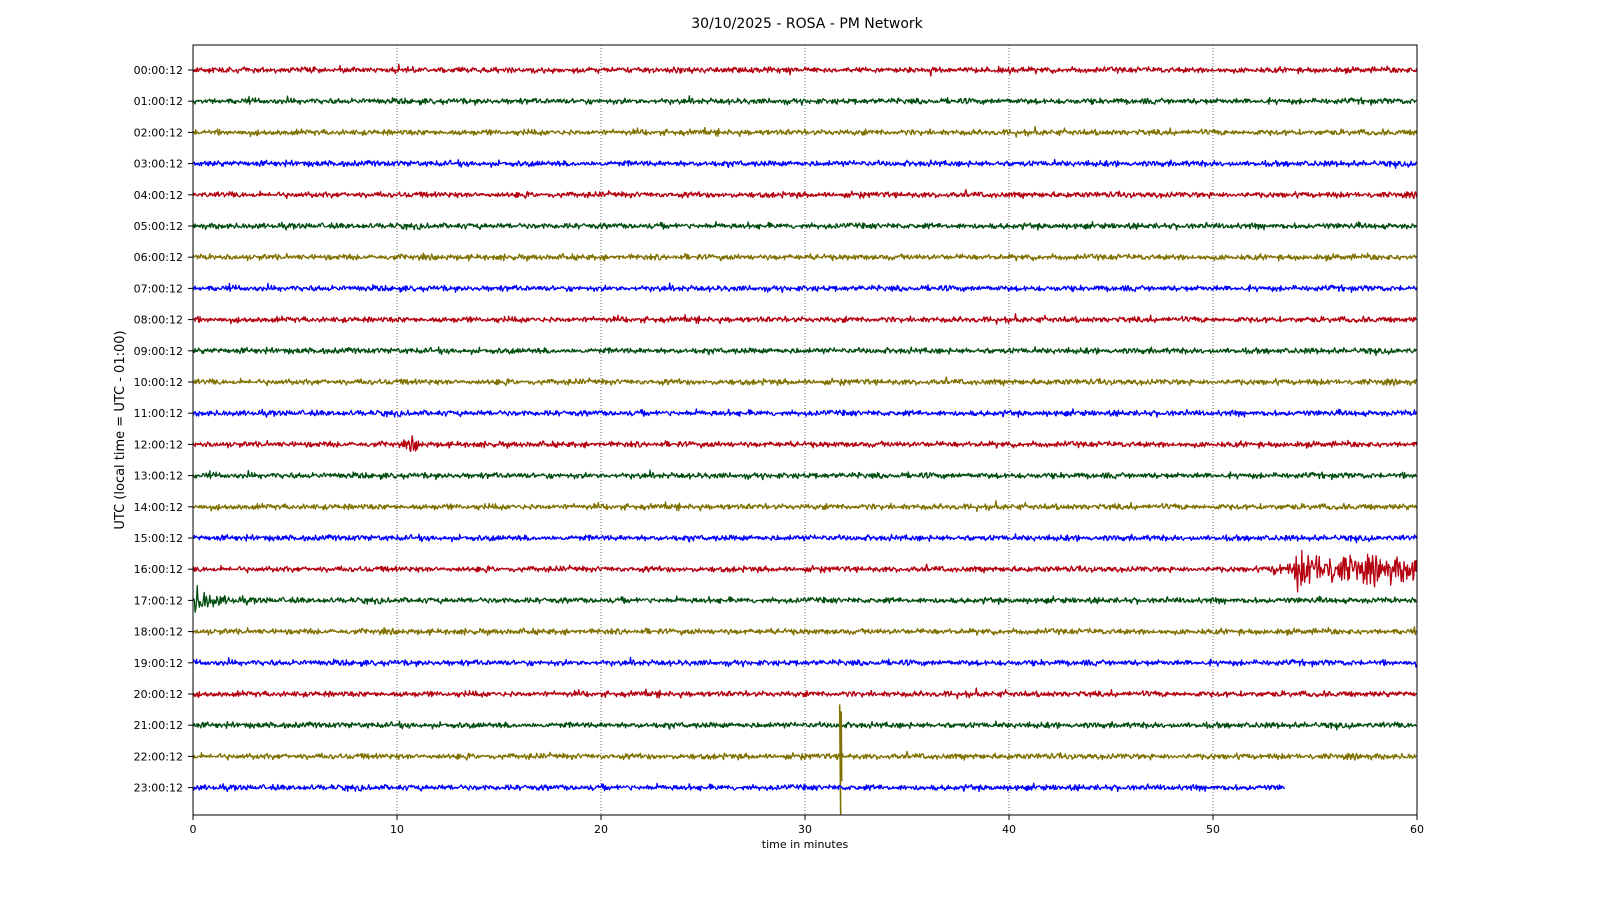 This screenshot has width=1600, height=900. I want to click on row-label: 18:00:12, so click(158, 632).